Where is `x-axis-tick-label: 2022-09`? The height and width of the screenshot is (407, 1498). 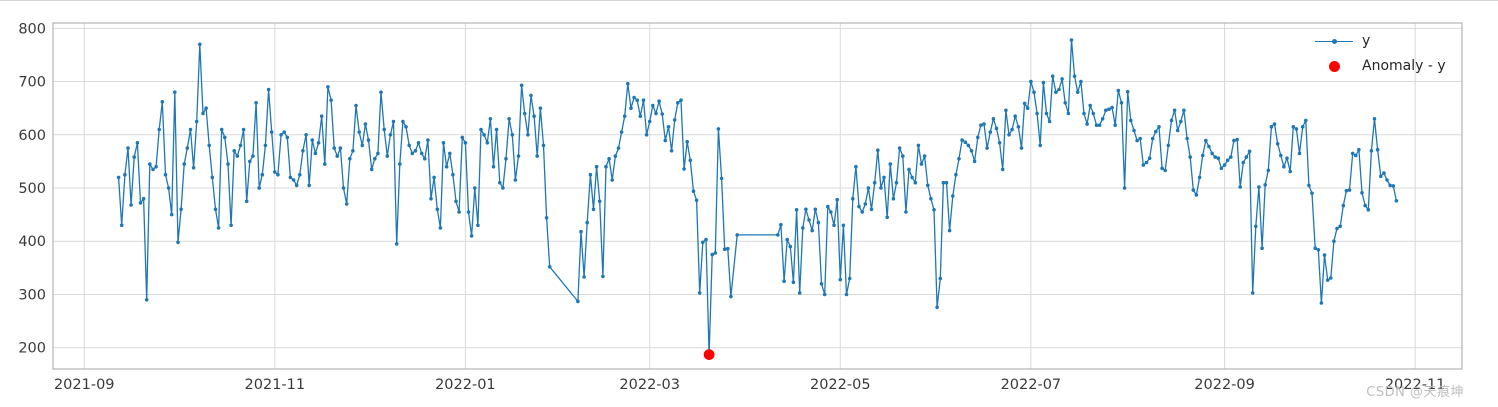 x-axis-tick-label: 2022-09 is located at coordinates (1224, 385).